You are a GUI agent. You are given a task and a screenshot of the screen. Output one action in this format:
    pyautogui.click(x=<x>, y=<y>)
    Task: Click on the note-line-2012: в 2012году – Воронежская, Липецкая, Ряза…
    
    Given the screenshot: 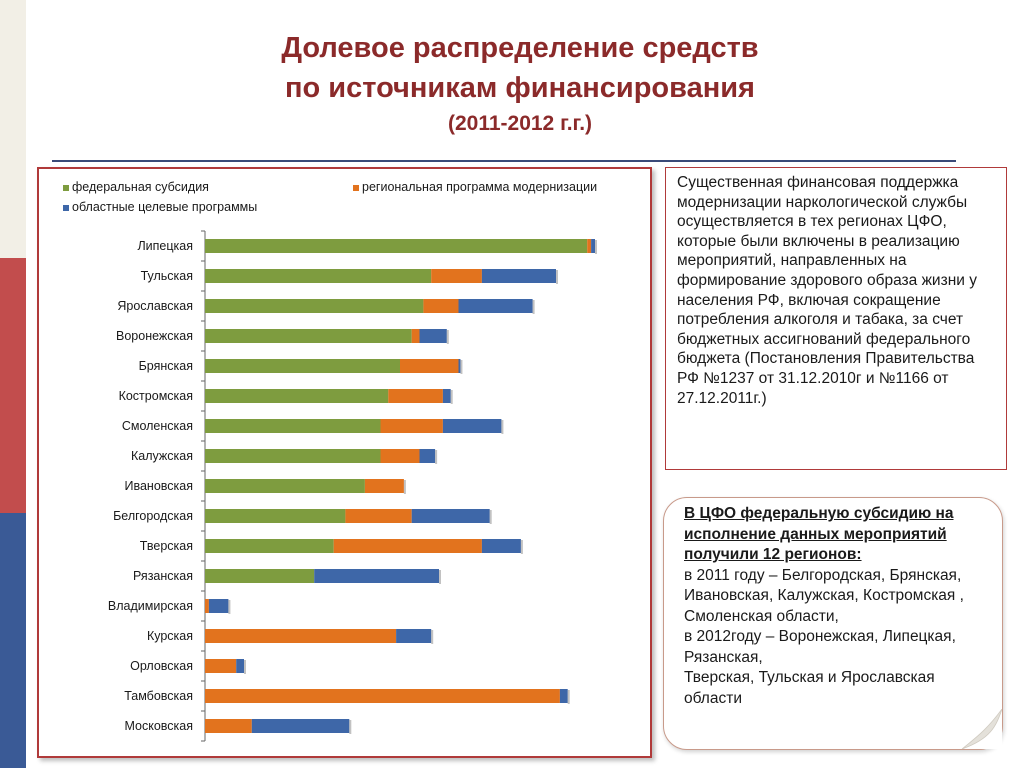 What is the action you would take?
    pyautogui.click(x=820, y=647)
    